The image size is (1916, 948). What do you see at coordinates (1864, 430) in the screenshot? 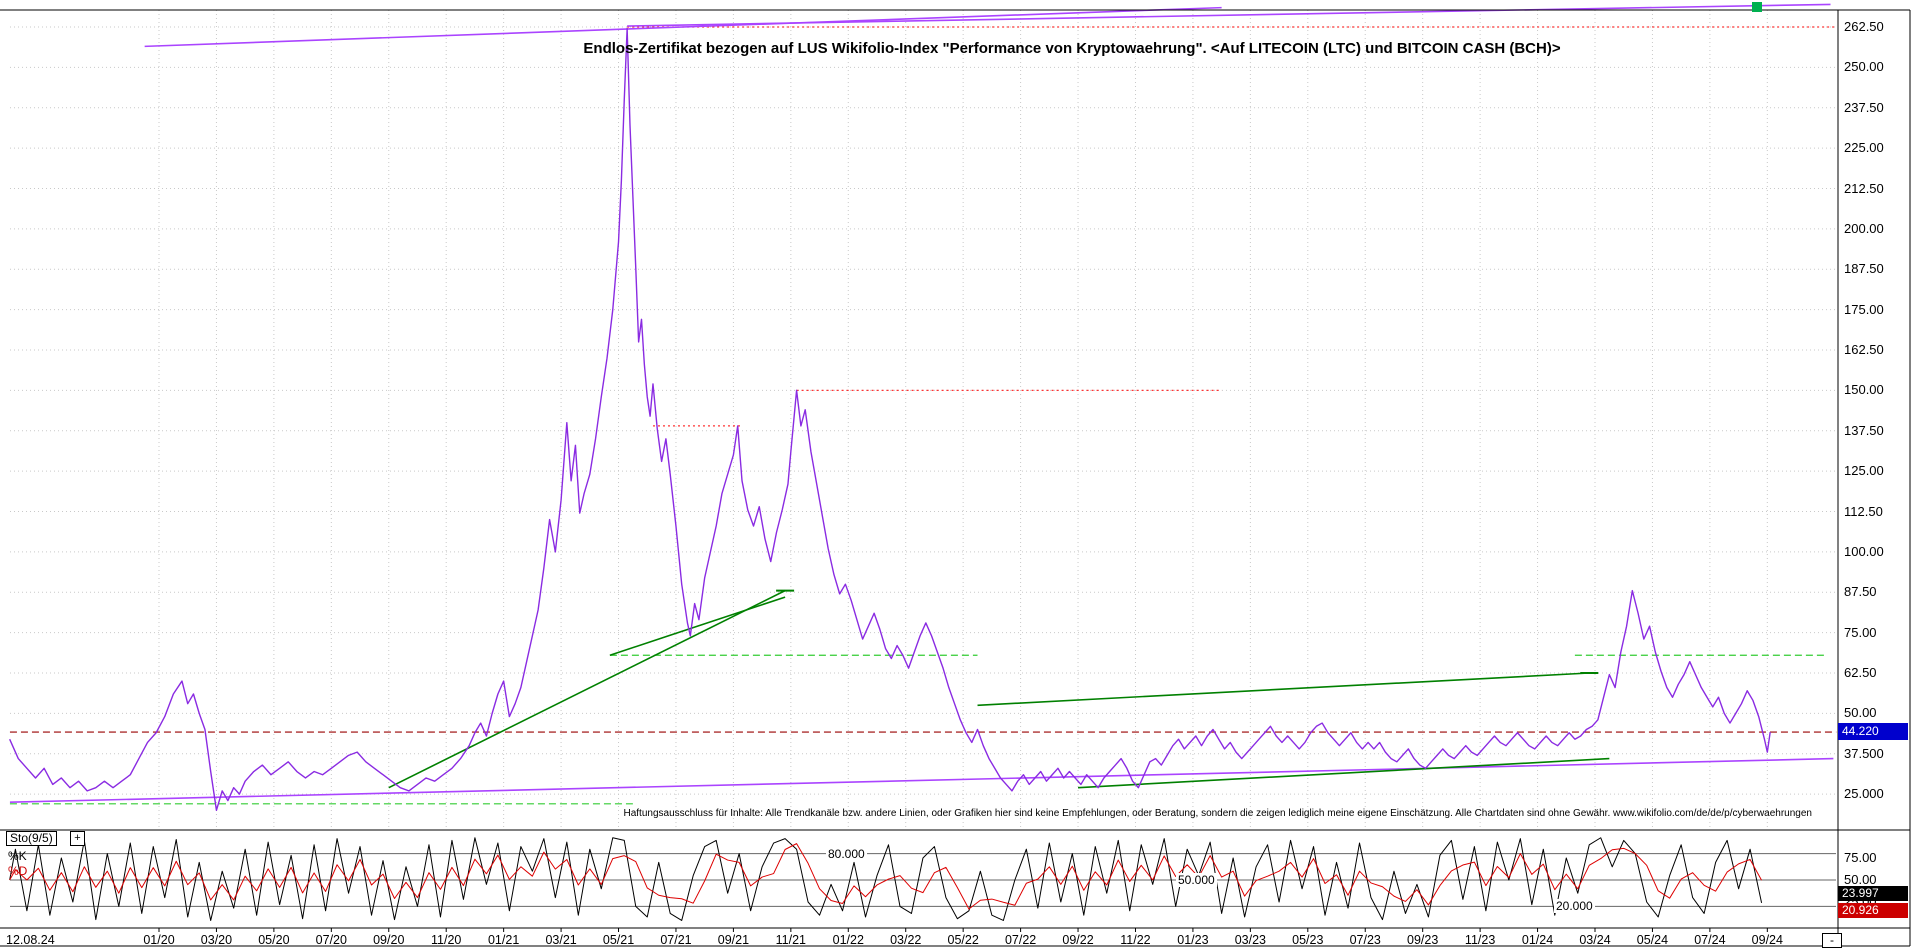
I see `y-axis-tick-label: 137.50` at bounding box center [1864, 430].